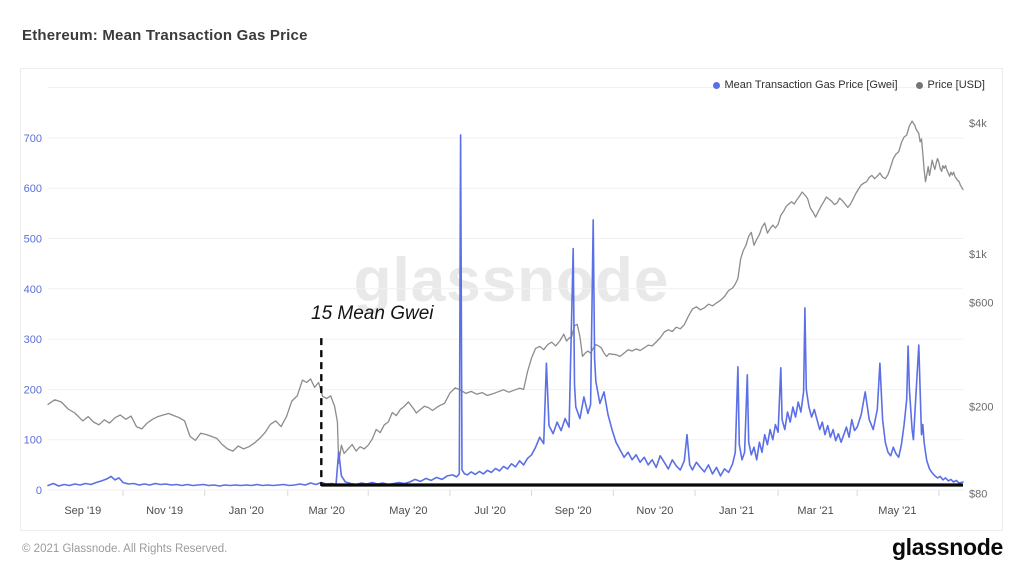 This screenshot has width=1024, height=576. I want to click on x-tick-label: Nov '20, so click(654, 511).